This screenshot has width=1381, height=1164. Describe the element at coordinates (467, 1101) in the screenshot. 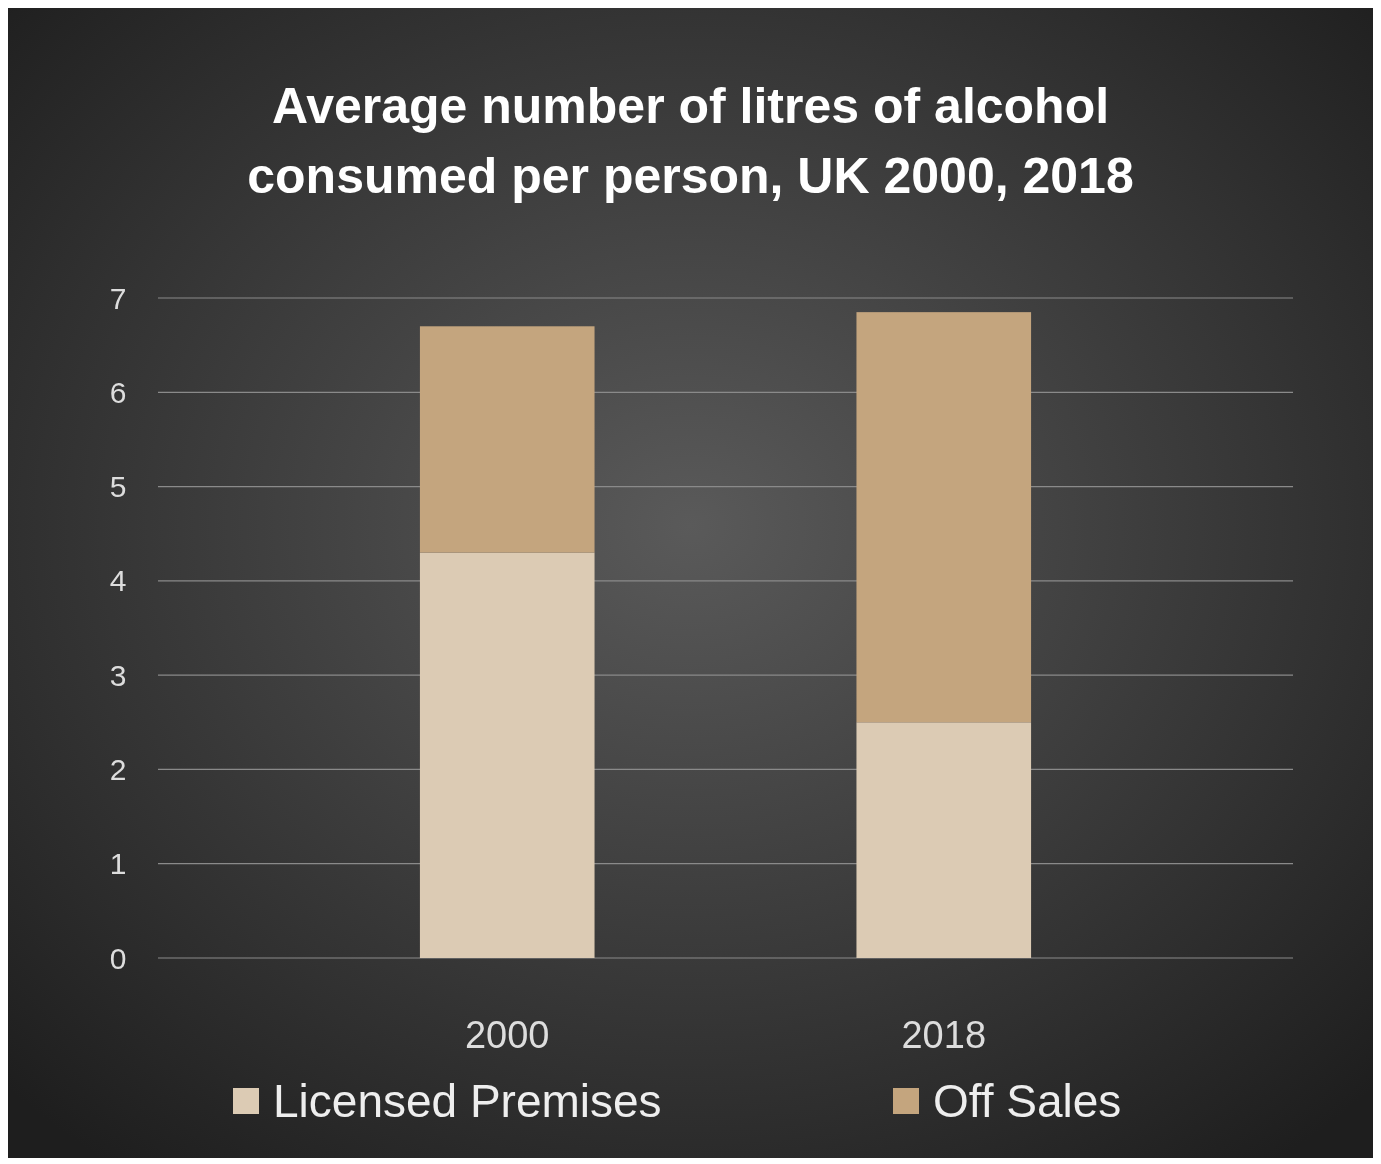

I see `legend-label: Licensed Premises` at that location.